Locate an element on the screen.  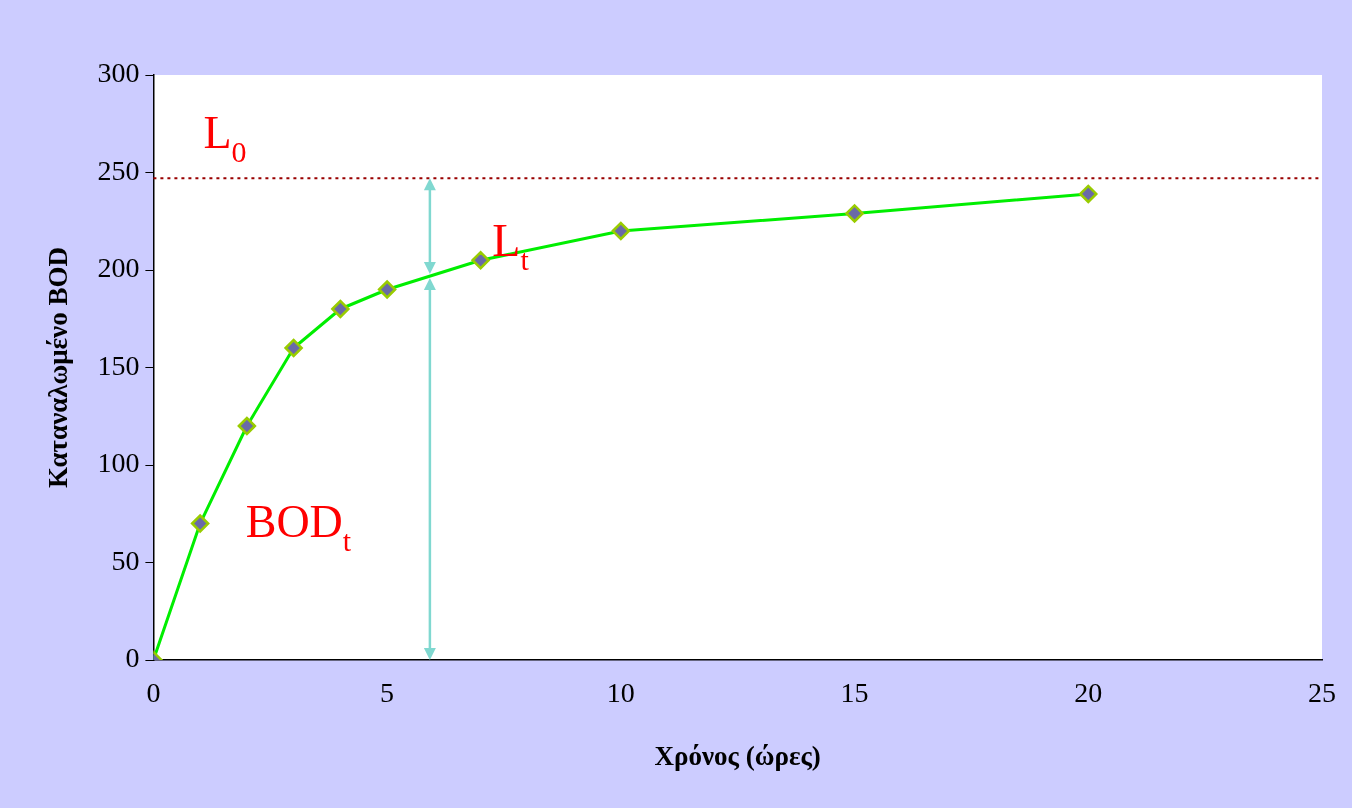
y-tick-label: 50 is located at coordinates (125, 560).